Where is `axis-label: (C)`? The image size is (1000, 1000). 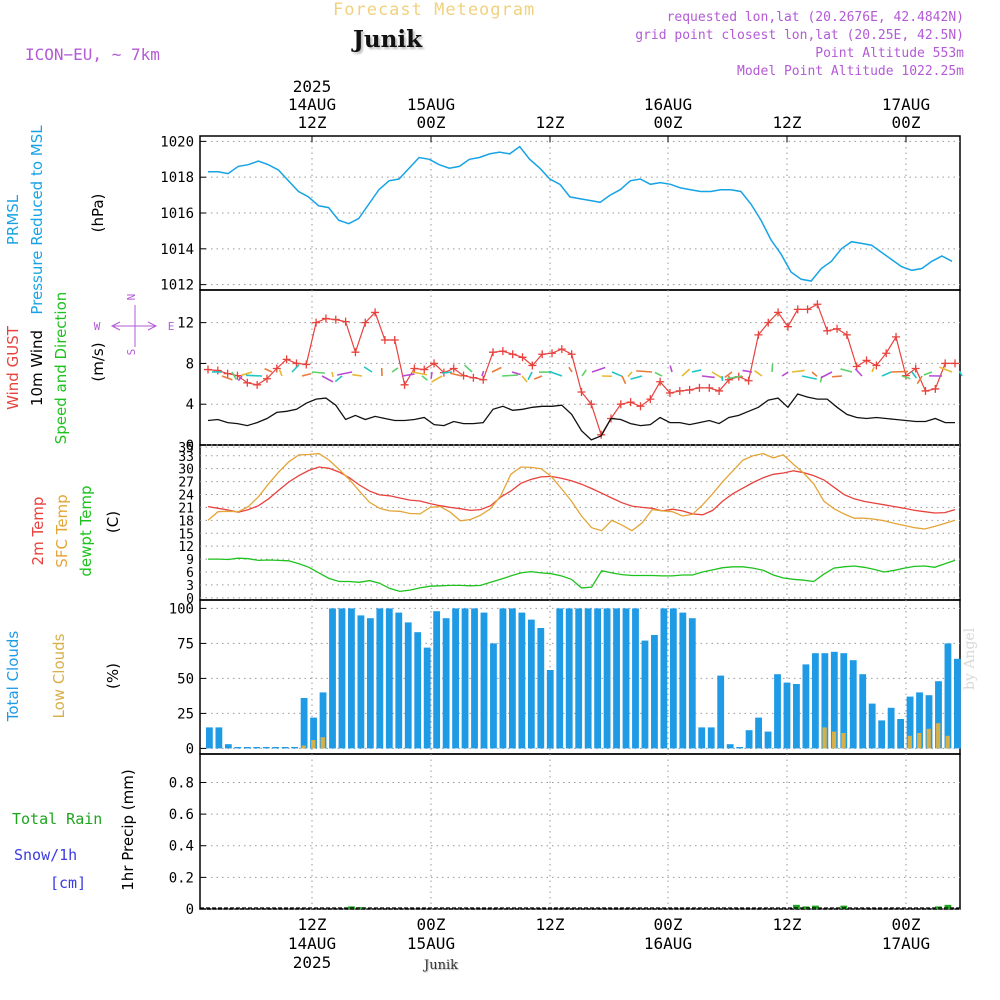 axis-label: (C) is located at coordinates (113, 522).